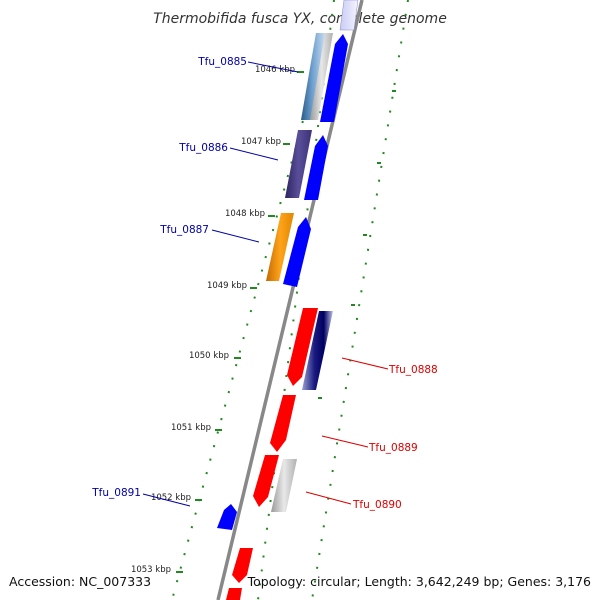 This screenshot has width=600, height=600. Describe the element at coordinates (413, 370) in the screenshot. I see `gene-label-tfu-0888: Tfu_0888` at that location.